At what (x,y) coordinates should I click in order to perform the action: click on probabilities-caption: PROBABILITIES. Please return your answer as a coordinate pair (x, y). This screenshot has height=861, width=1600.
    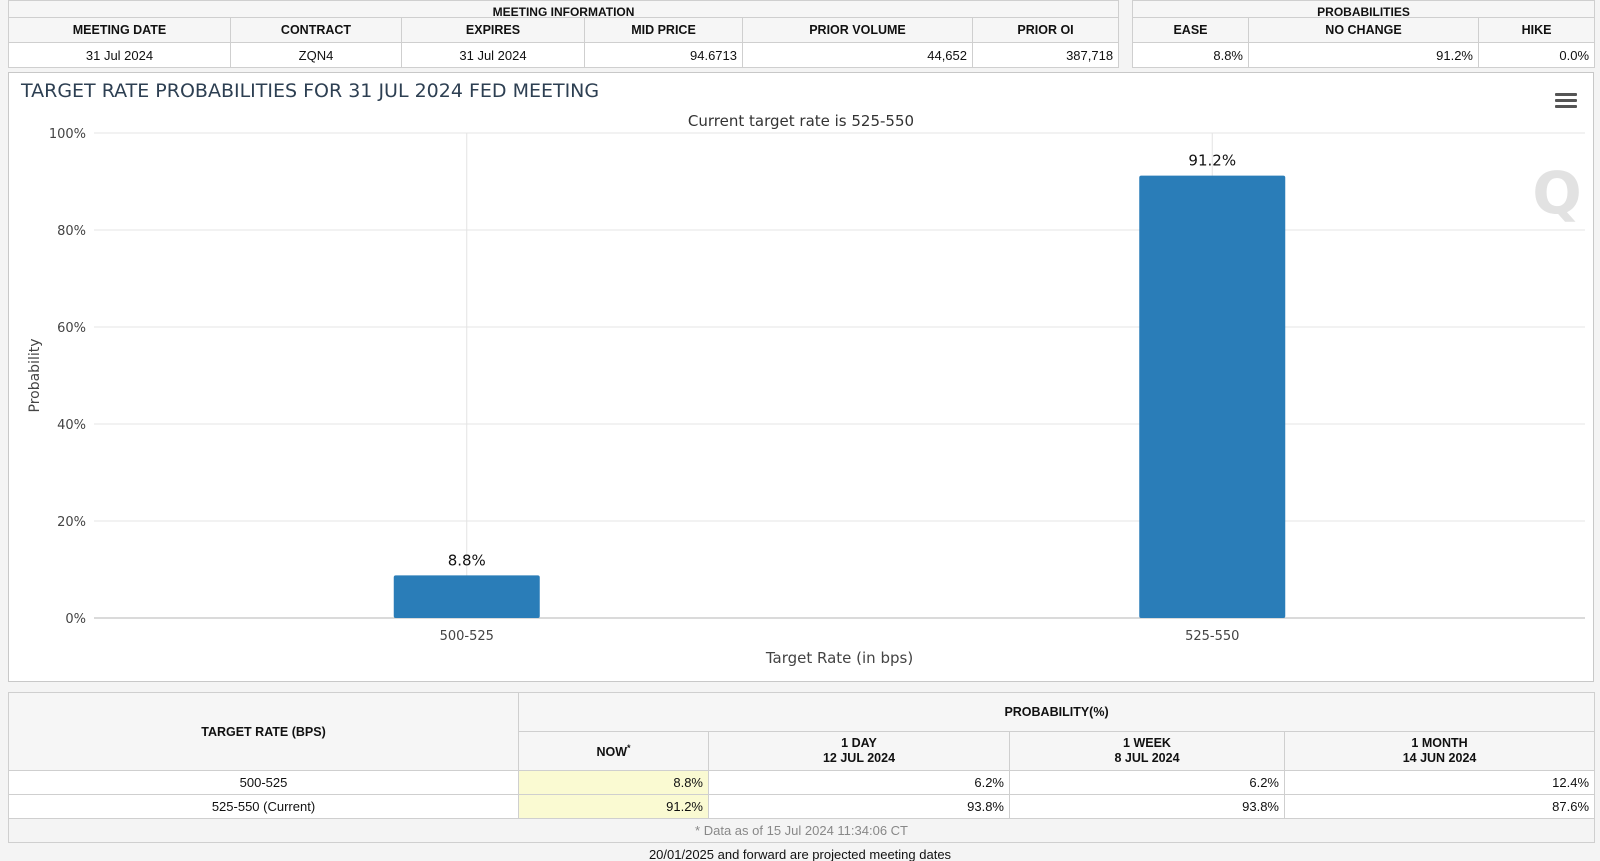
    Looking at the image, I should click on (1363, 9).